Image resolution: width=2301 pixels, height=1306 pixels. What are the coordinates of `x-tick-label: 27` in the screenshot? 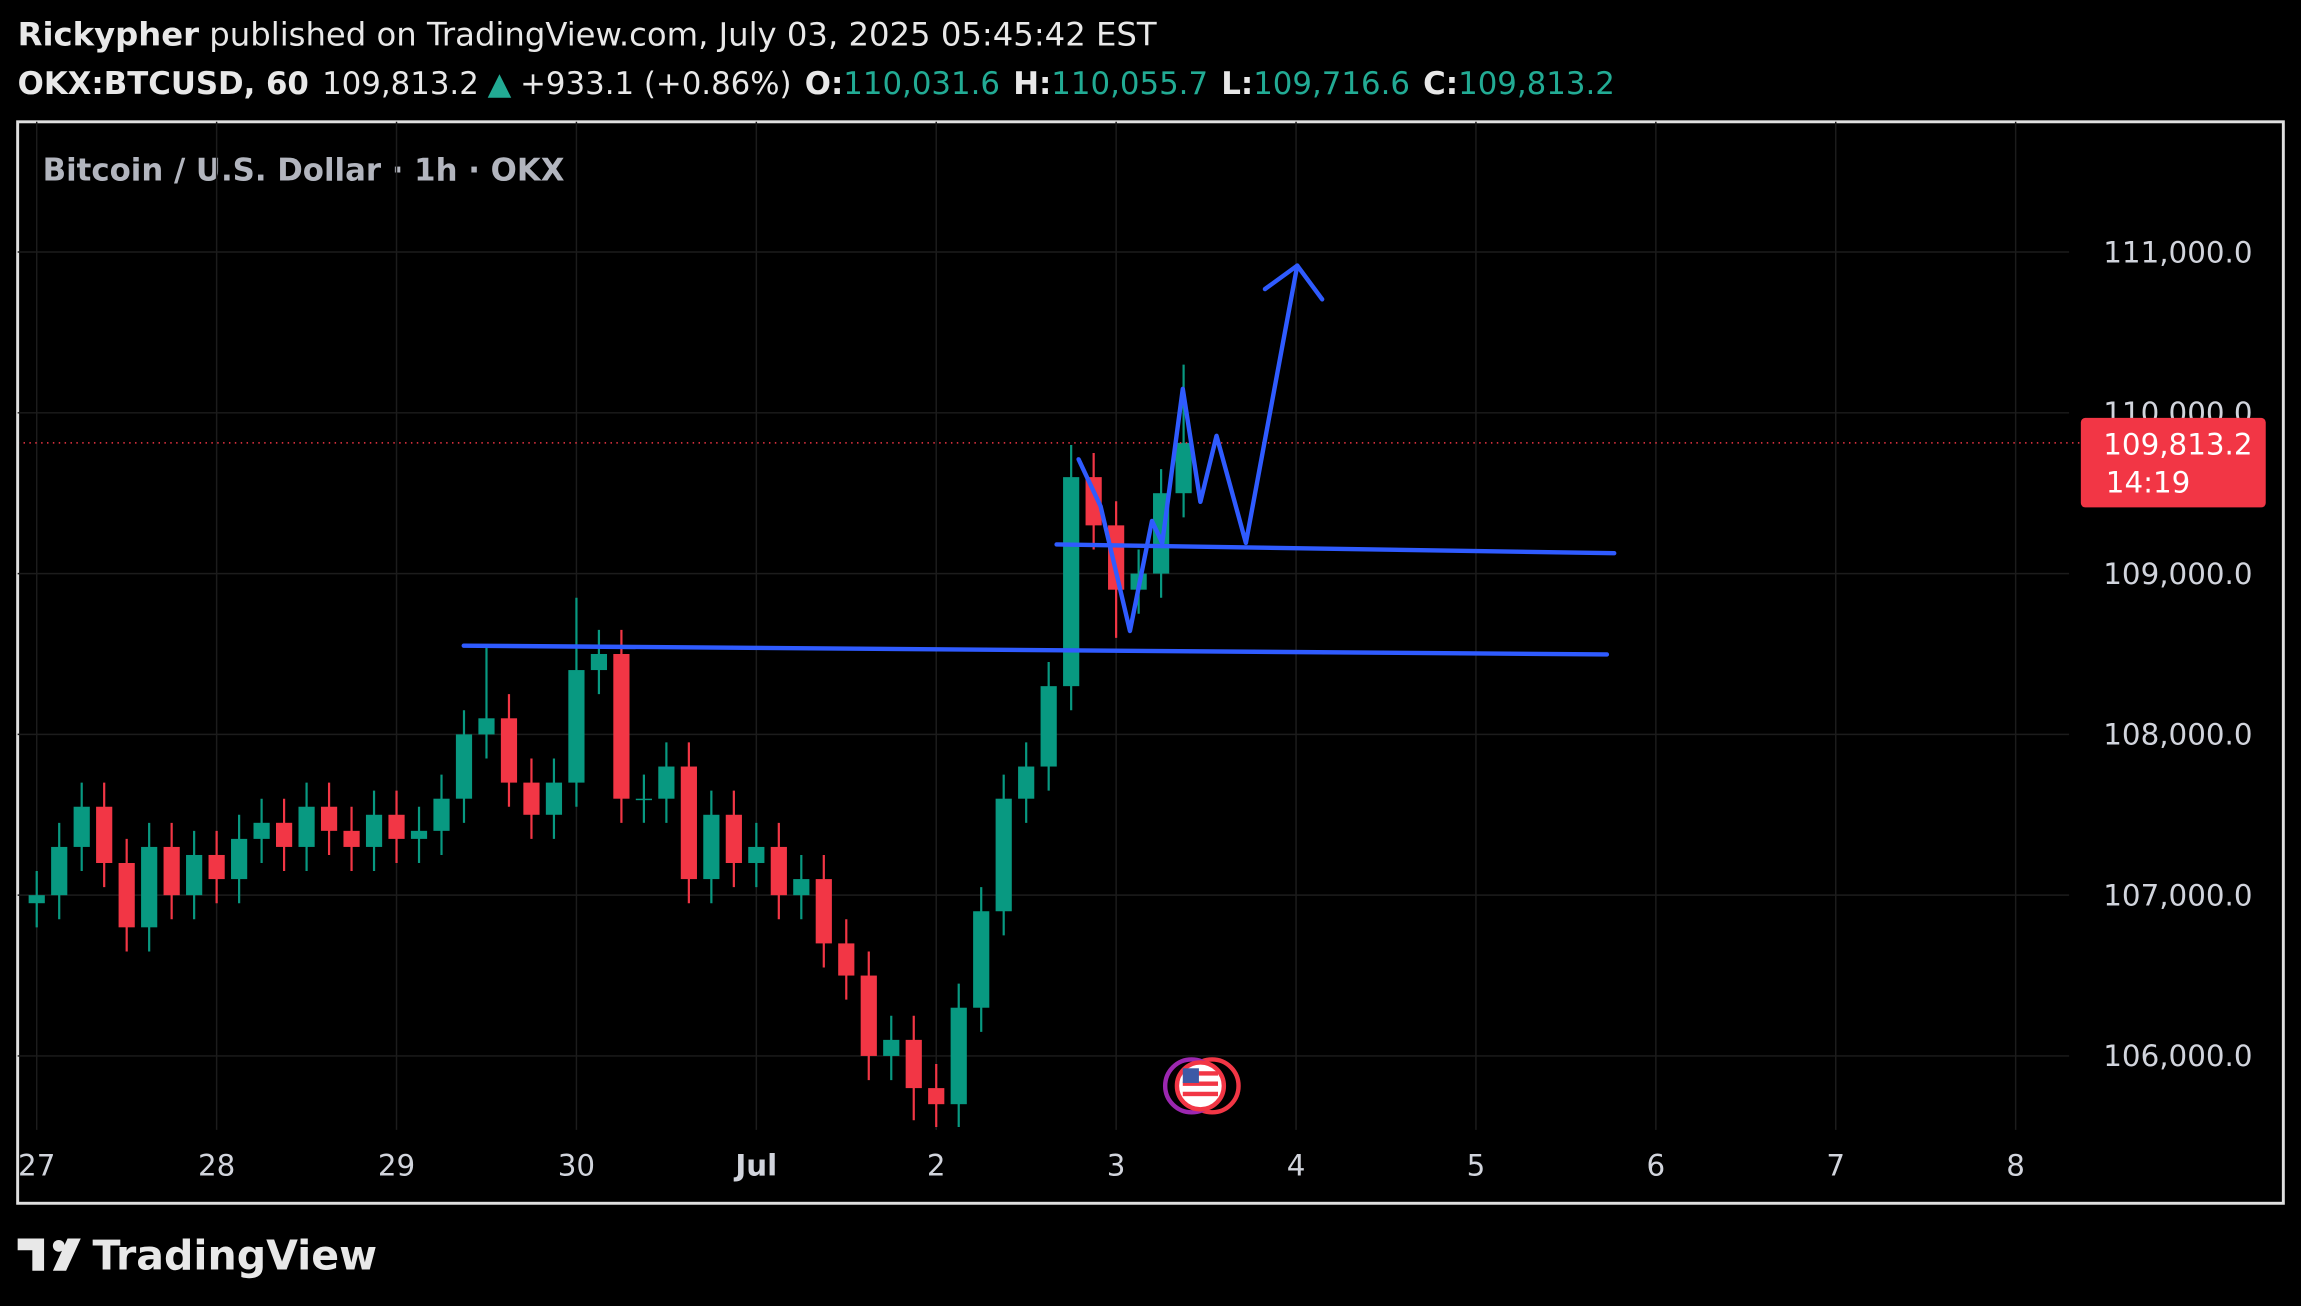 It's located at (36, 1165).